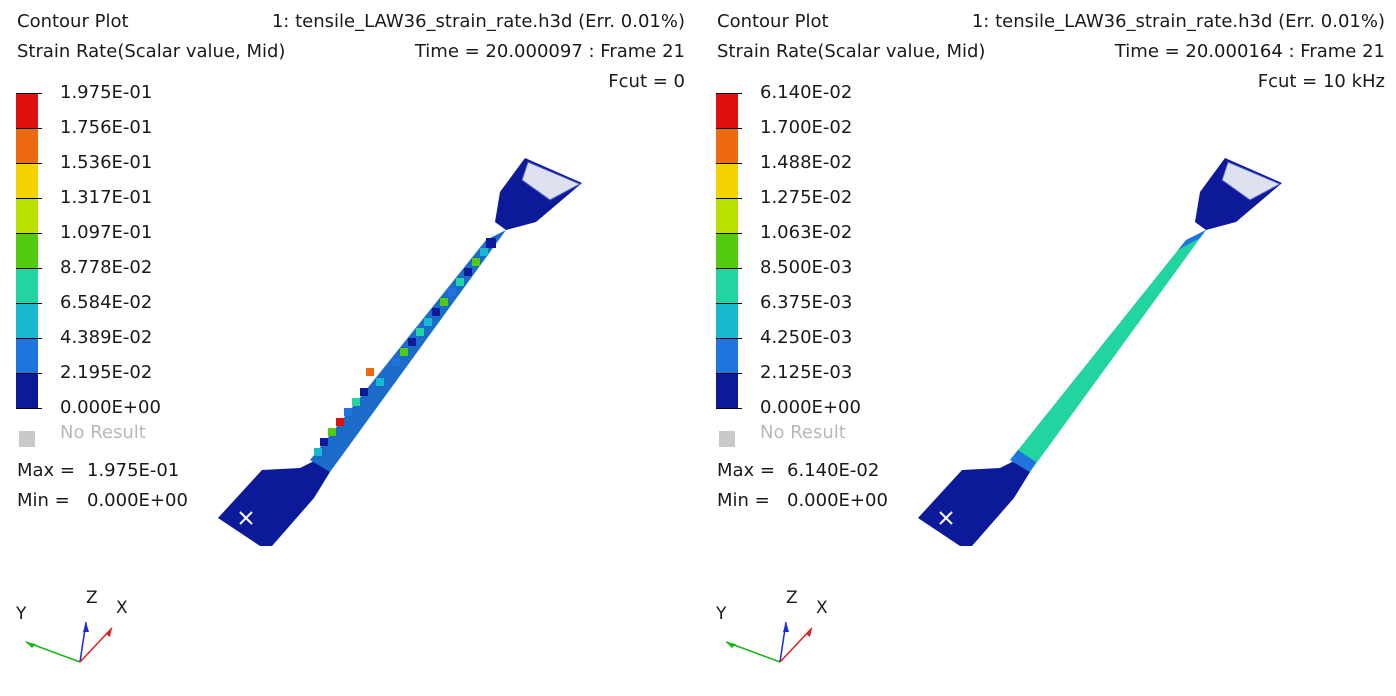 This screenshot has width=1396, height=696. What do you see at coordinates (151, 51) in the screenshot?
I see `result-type: Strain Rate(Scalar value, Mid)` at bounding box center [151, 51].